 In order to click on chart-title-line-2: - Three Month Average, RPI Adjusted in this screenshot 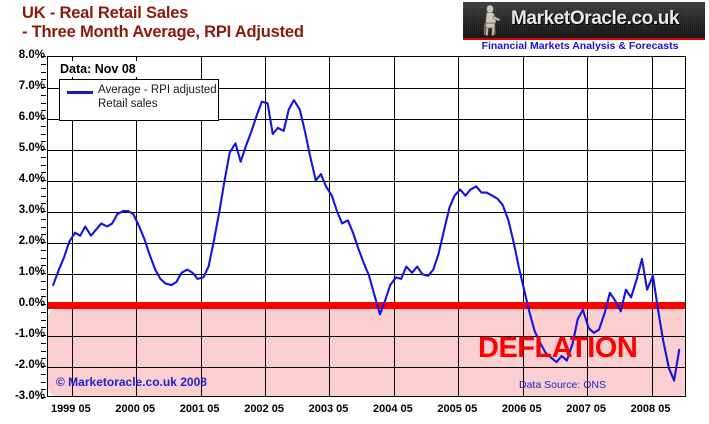, I will do `click(163, 32)`.